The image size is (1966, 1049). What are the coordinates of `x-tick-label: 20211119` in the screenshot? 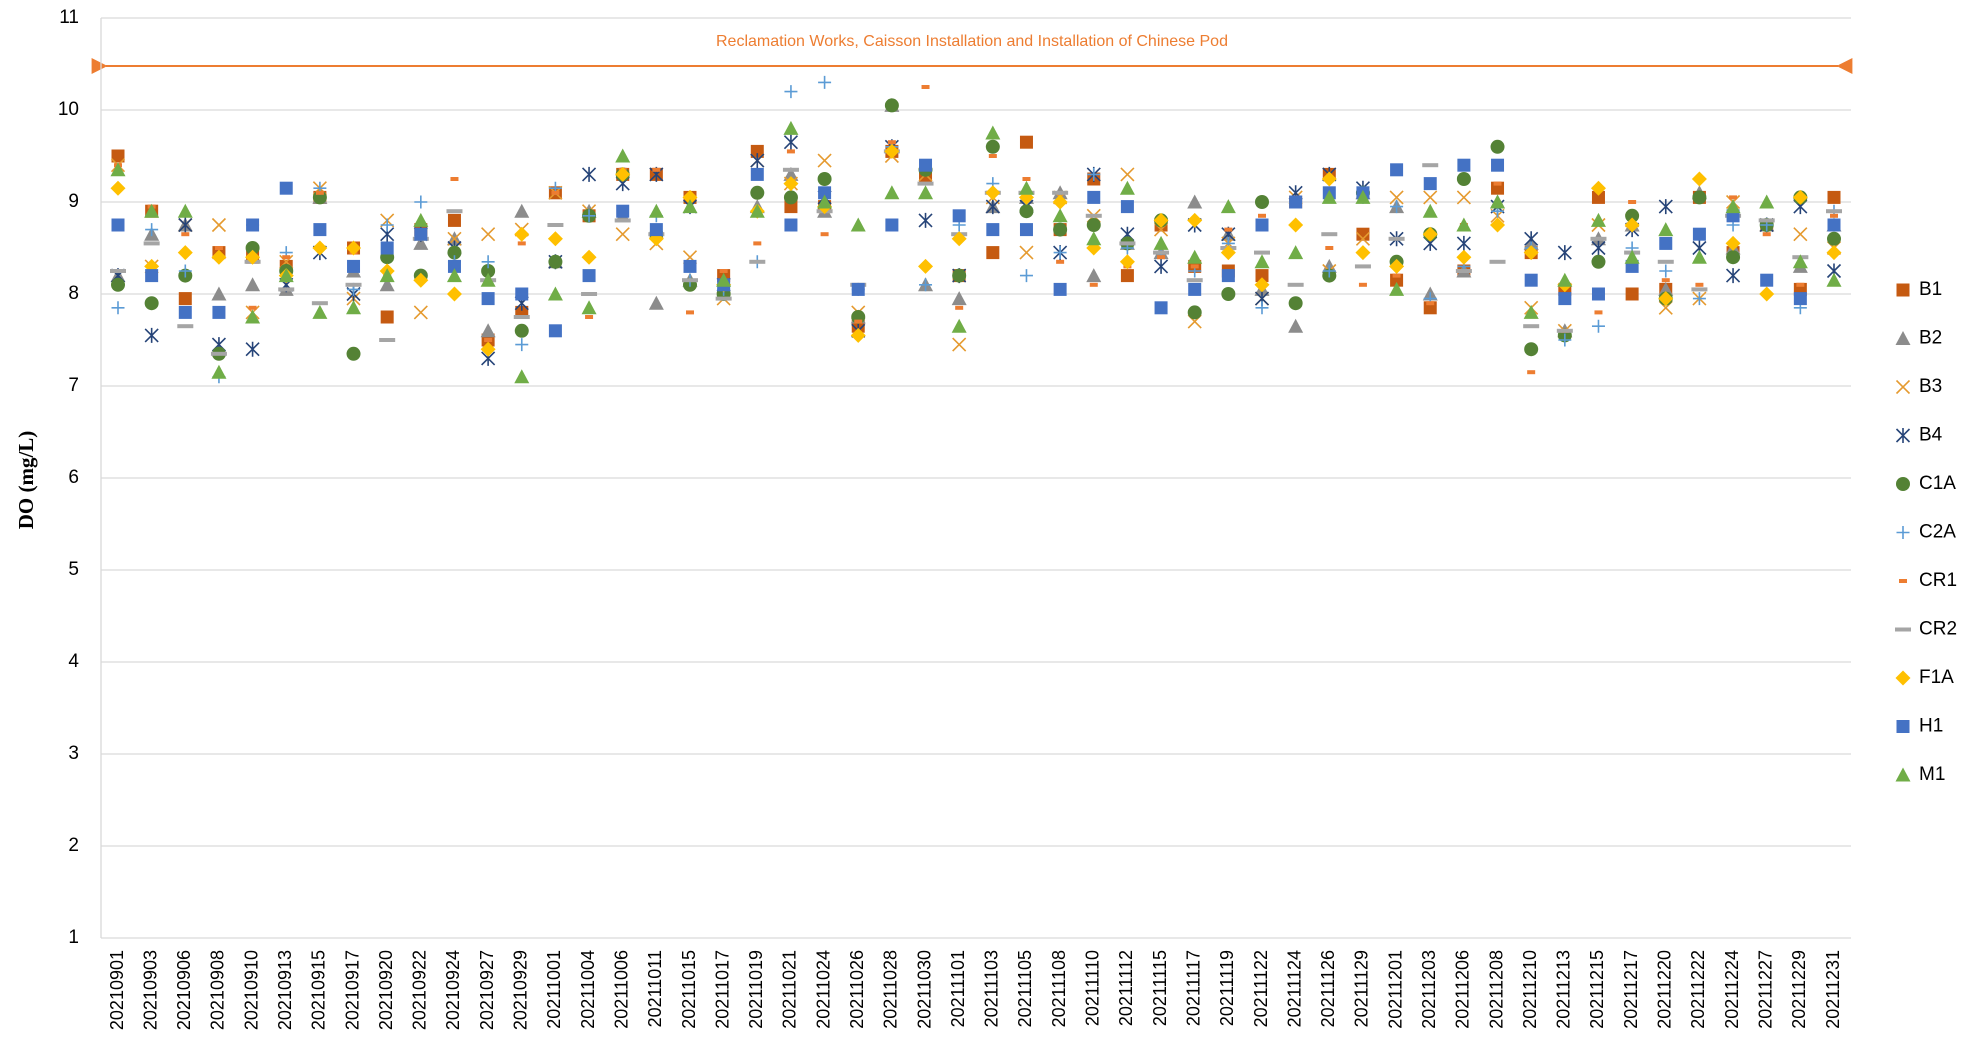 It's located at (1227, 988).